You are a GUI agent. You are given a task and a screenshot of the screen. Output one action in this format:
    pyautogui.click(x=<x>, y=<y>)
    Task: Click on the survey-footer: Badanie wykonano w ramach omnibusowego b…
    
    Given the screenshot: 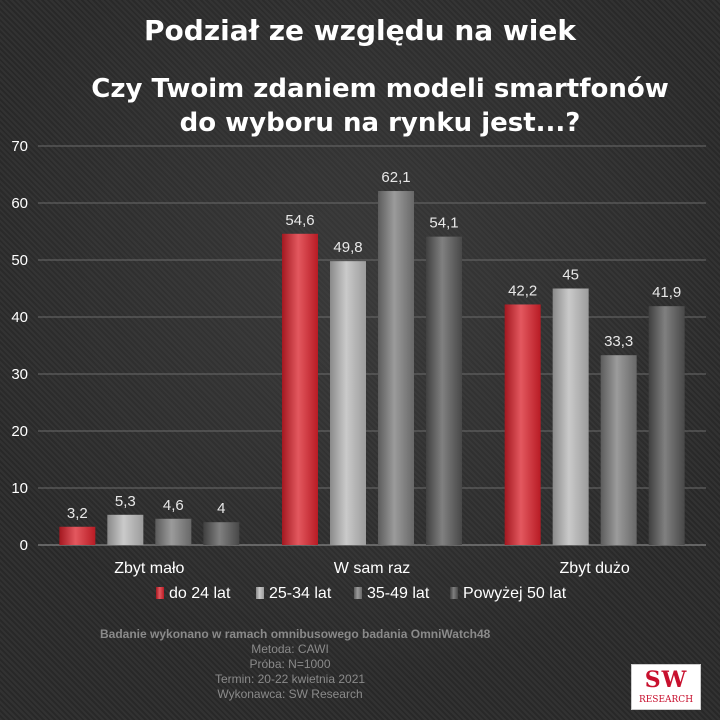 What is the action you would take?
    pyautogui.click(x=295, y=664)
    